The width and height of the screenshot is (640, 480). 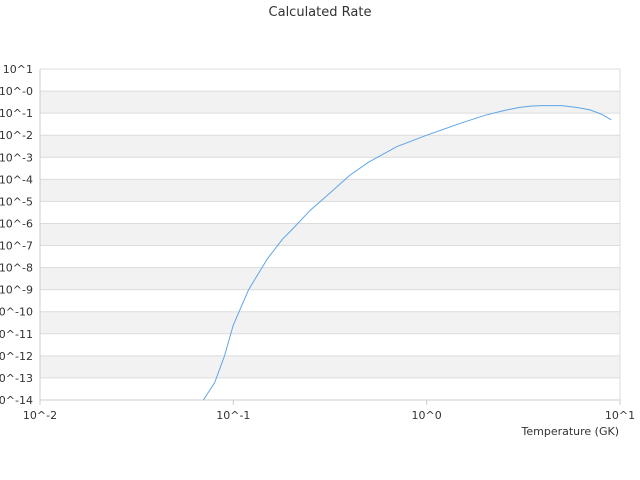 What do you see at coordinates (16, 268) in the screenshot?
I see `y-tick-label: 10^-8` at bounding box center [16, 268].